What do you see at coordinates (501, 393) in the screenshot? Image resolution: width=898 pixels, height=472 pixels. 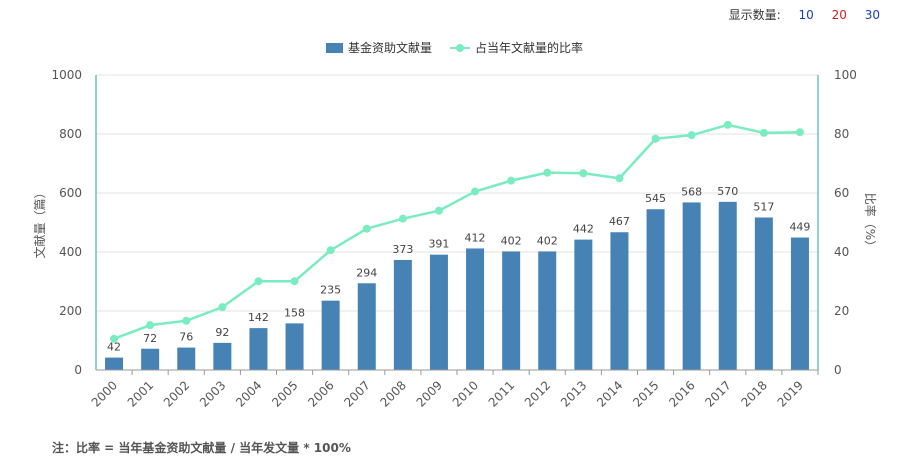 I see `x-tick-label: 2011` at bounding box center [501, 393].